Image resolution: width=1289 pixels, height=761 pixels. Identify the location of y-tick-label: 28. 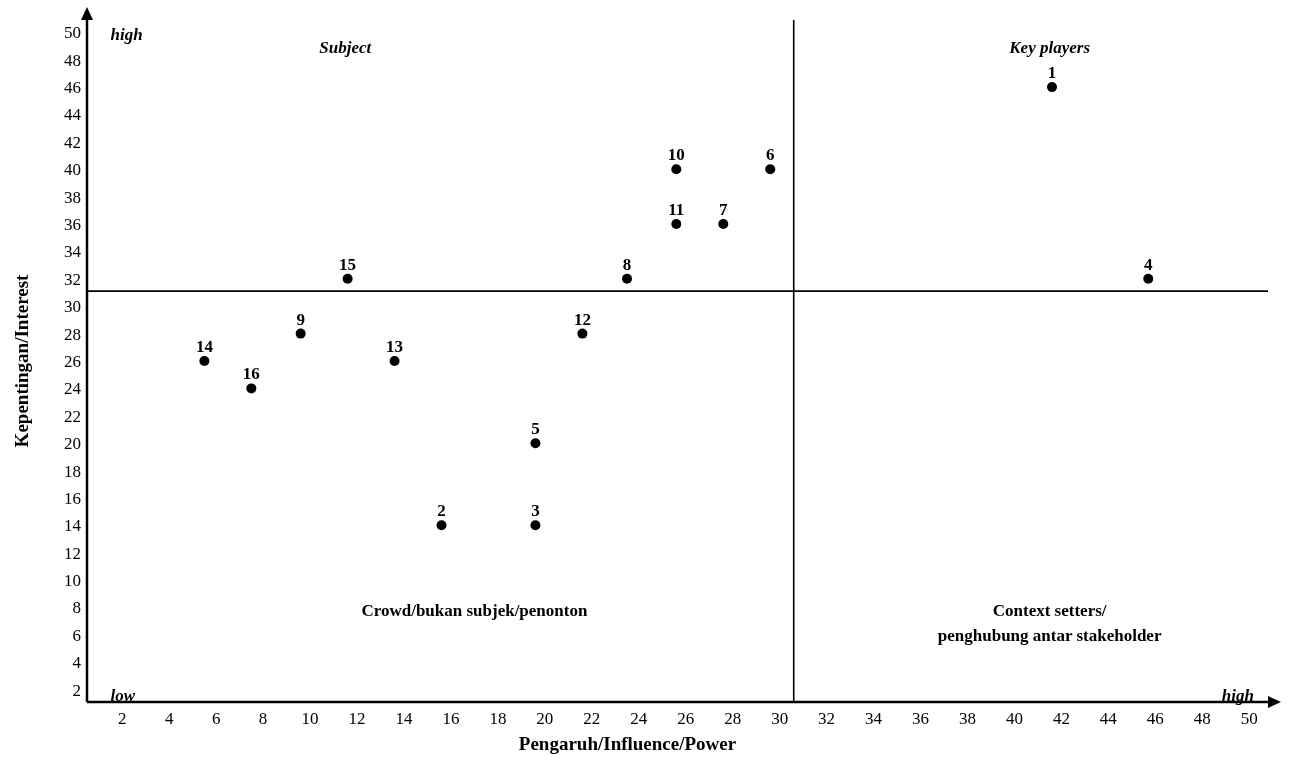
(72, 334).